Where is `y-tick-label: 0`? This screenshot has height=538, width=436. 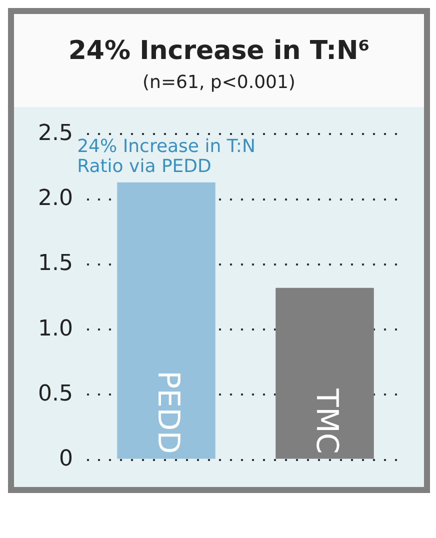 y-tick-label: 0 is located at coordinates (65, 459).